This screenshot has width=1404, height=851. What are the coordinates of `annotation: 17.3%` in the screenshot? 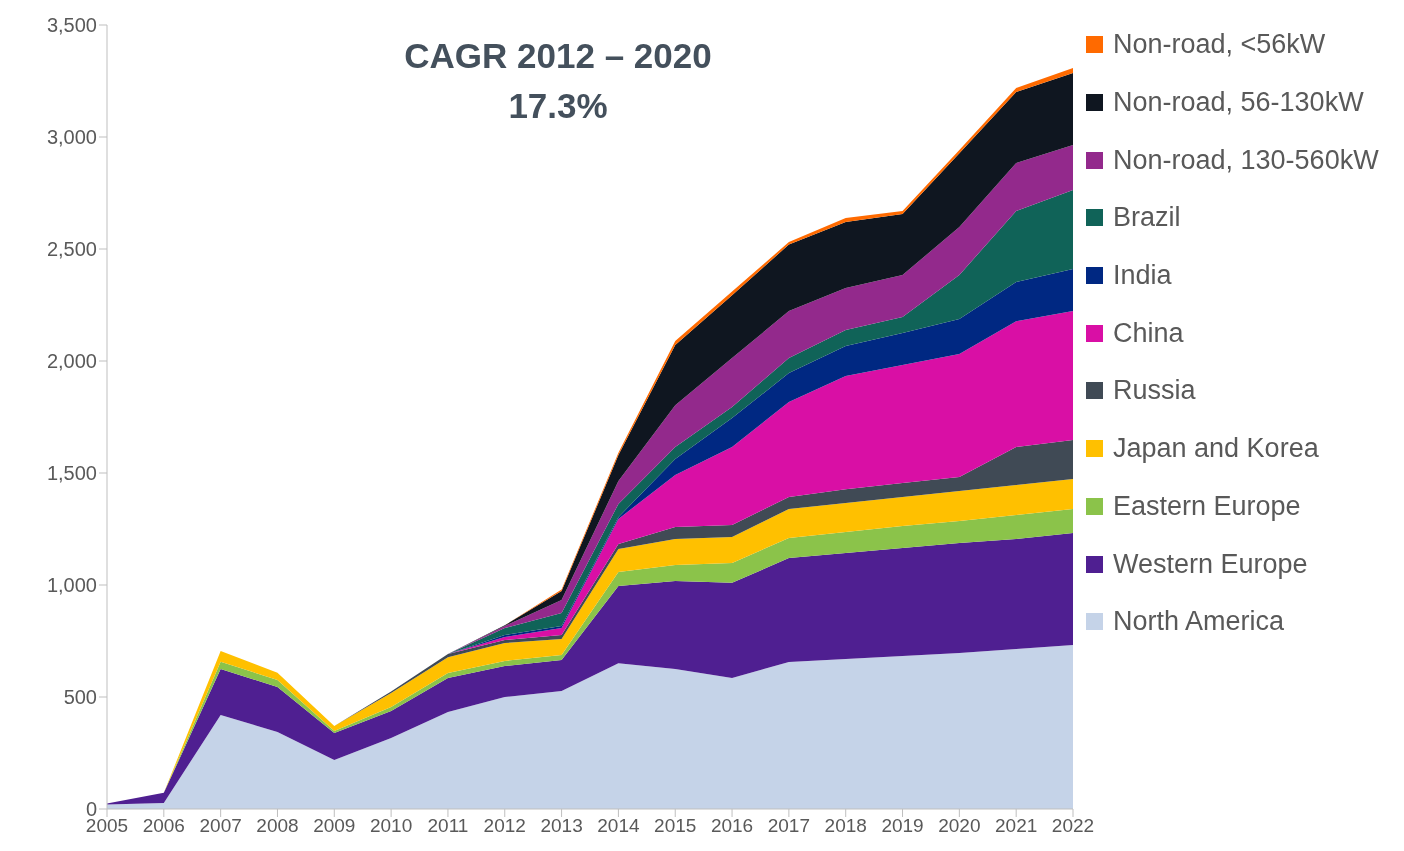 It's located at (558, 106).